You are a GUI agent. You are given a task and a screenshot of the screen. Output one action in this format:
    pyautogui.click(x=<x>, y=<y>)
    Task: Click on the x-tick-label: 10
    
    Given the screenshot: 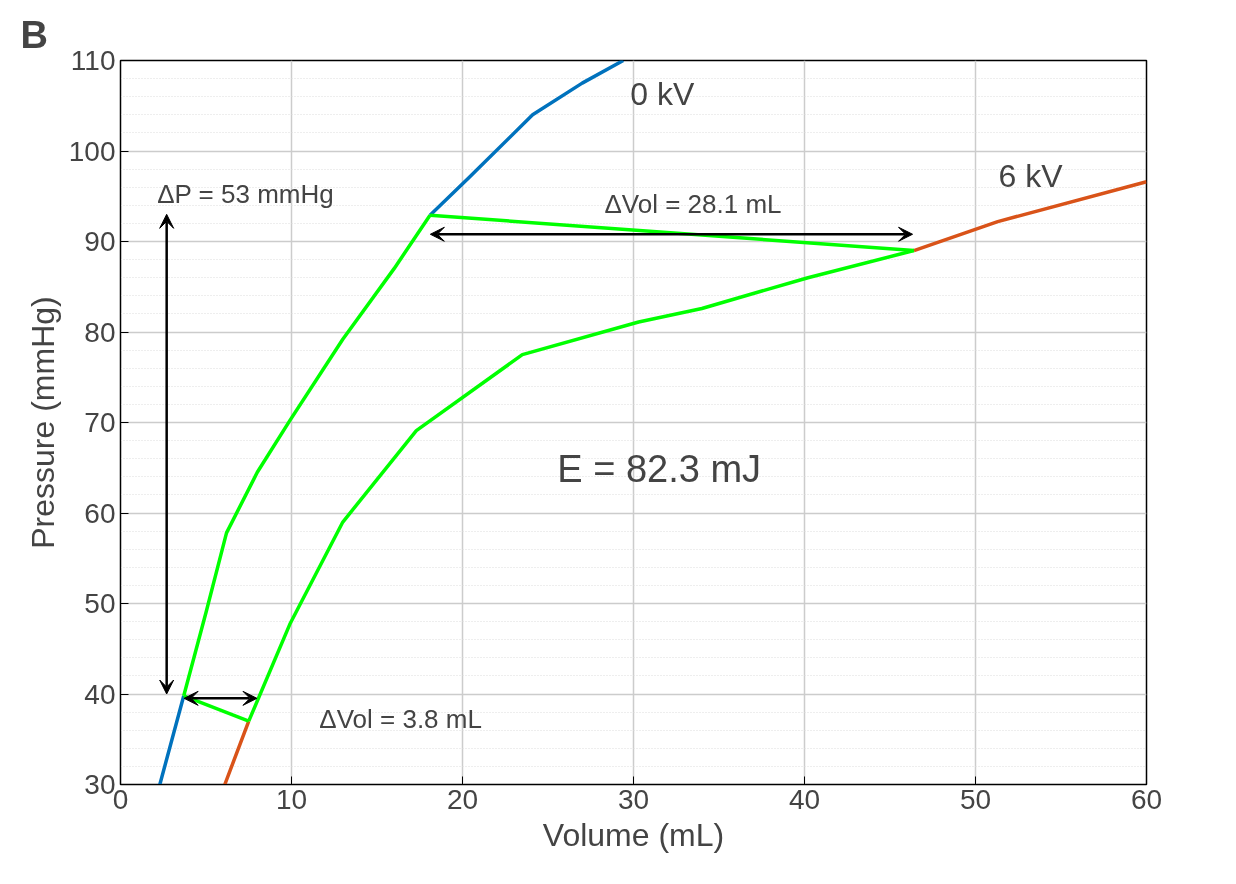 What is the action you would take?
    pyautogui.click(x=291, y=799)
    